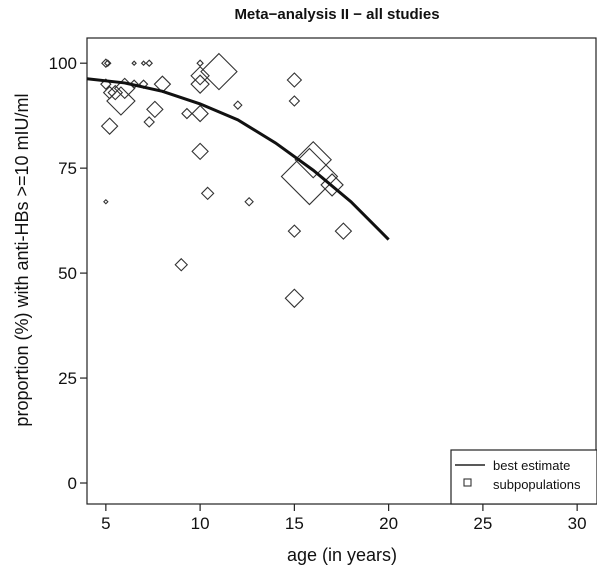 The image size is (597, 573). I want to click on best-estimate-curve, so click(238, 159).